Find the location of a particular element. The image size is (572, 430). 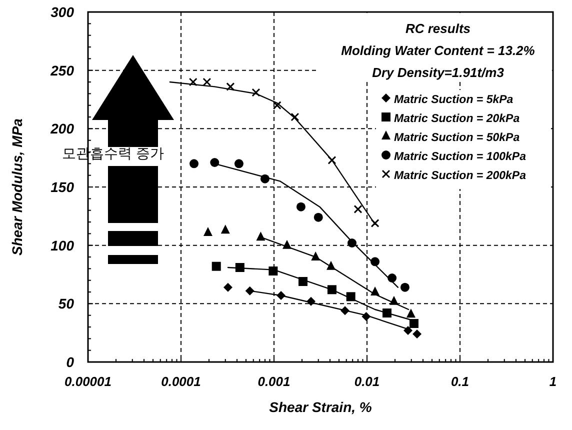

annotation: Dry Density=1.91t/m3 is located at coordinates (438, 72).